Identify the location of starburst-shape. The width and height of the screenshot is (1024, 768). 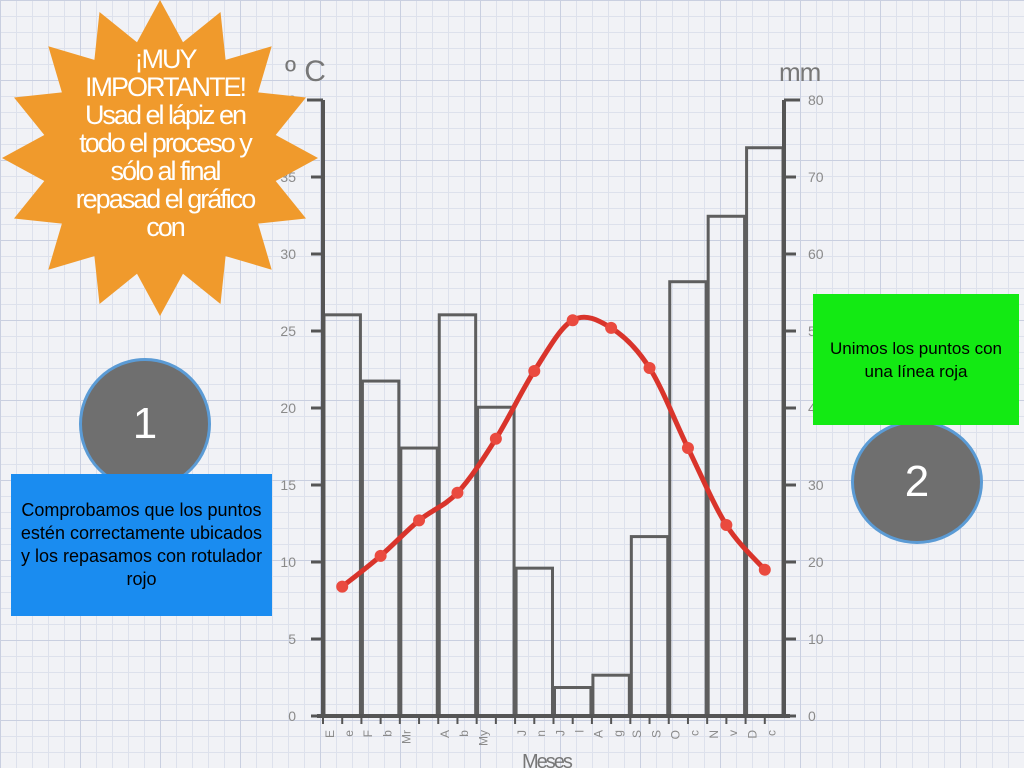
(160, 158).